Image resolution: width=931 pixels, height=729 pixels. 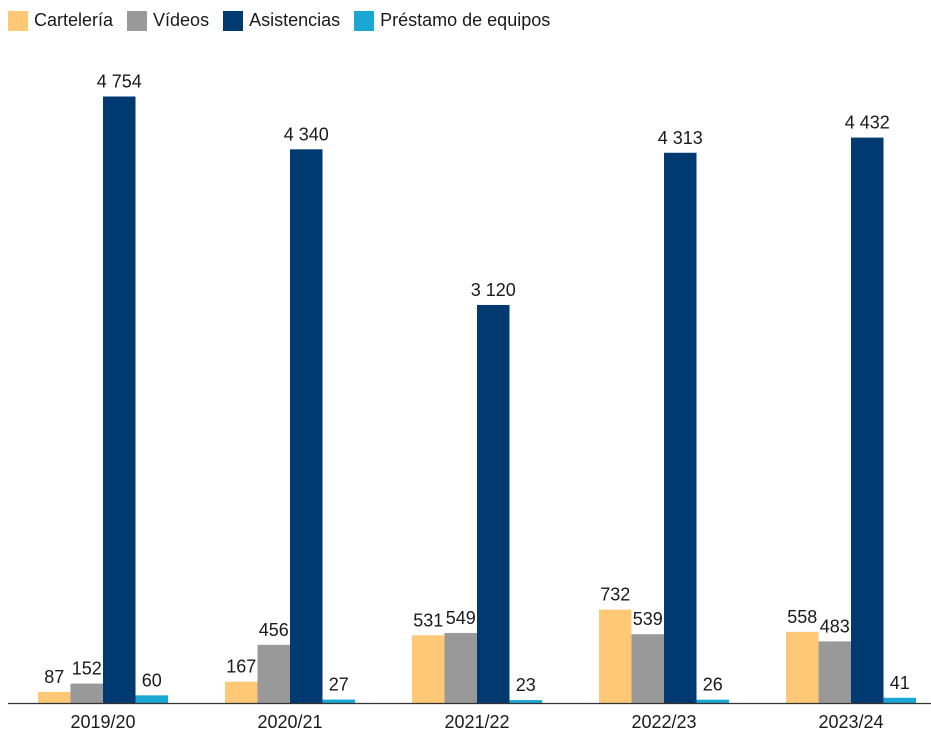 What do you see at coordinates (119, 82) in the screenshot?
I see `data-label: 4 754` at bounding box center [119, 82].